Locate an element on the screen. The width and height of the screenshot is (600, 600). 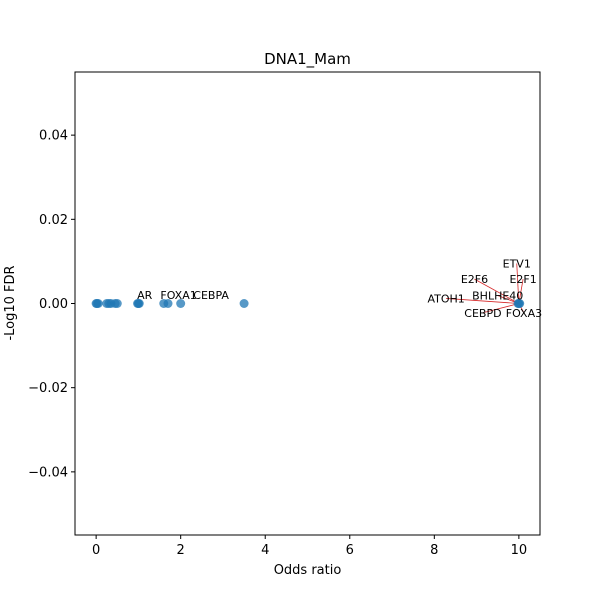
x-axis-title: Odds ratio is located at coordinates (308, 570).